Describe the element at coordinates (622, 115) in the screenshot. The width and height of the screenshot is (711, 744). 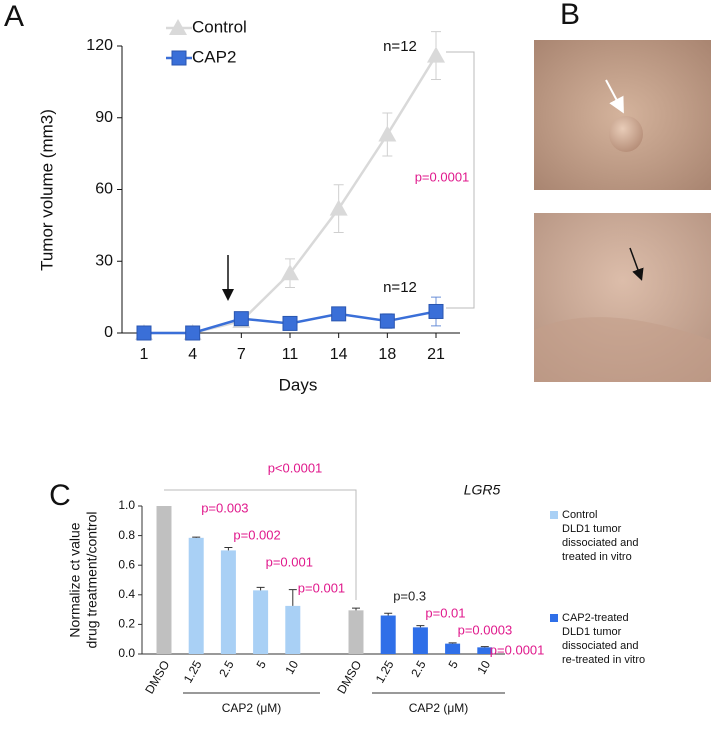
I see `photo-tumor` at that location.